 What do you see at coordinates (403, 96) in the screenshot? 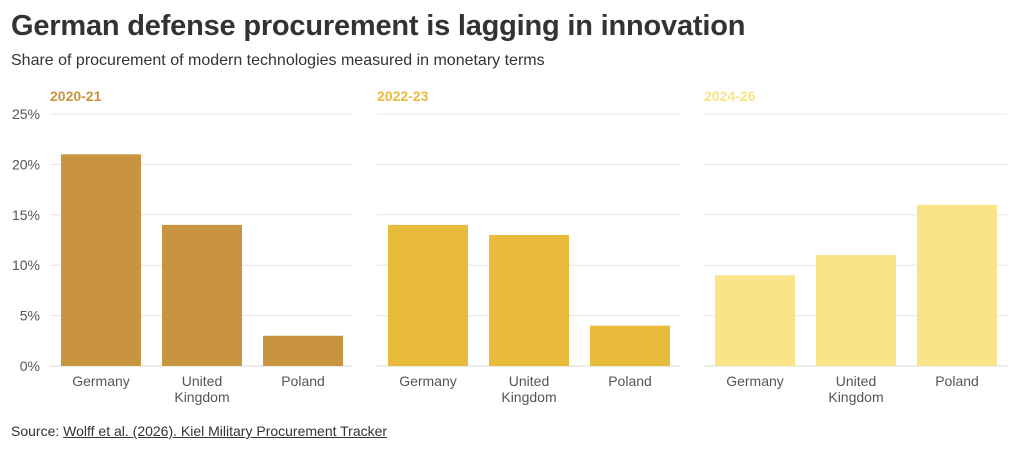
I see `panel-title-2022-23: 2022-23` at bounding box center [403, 96].